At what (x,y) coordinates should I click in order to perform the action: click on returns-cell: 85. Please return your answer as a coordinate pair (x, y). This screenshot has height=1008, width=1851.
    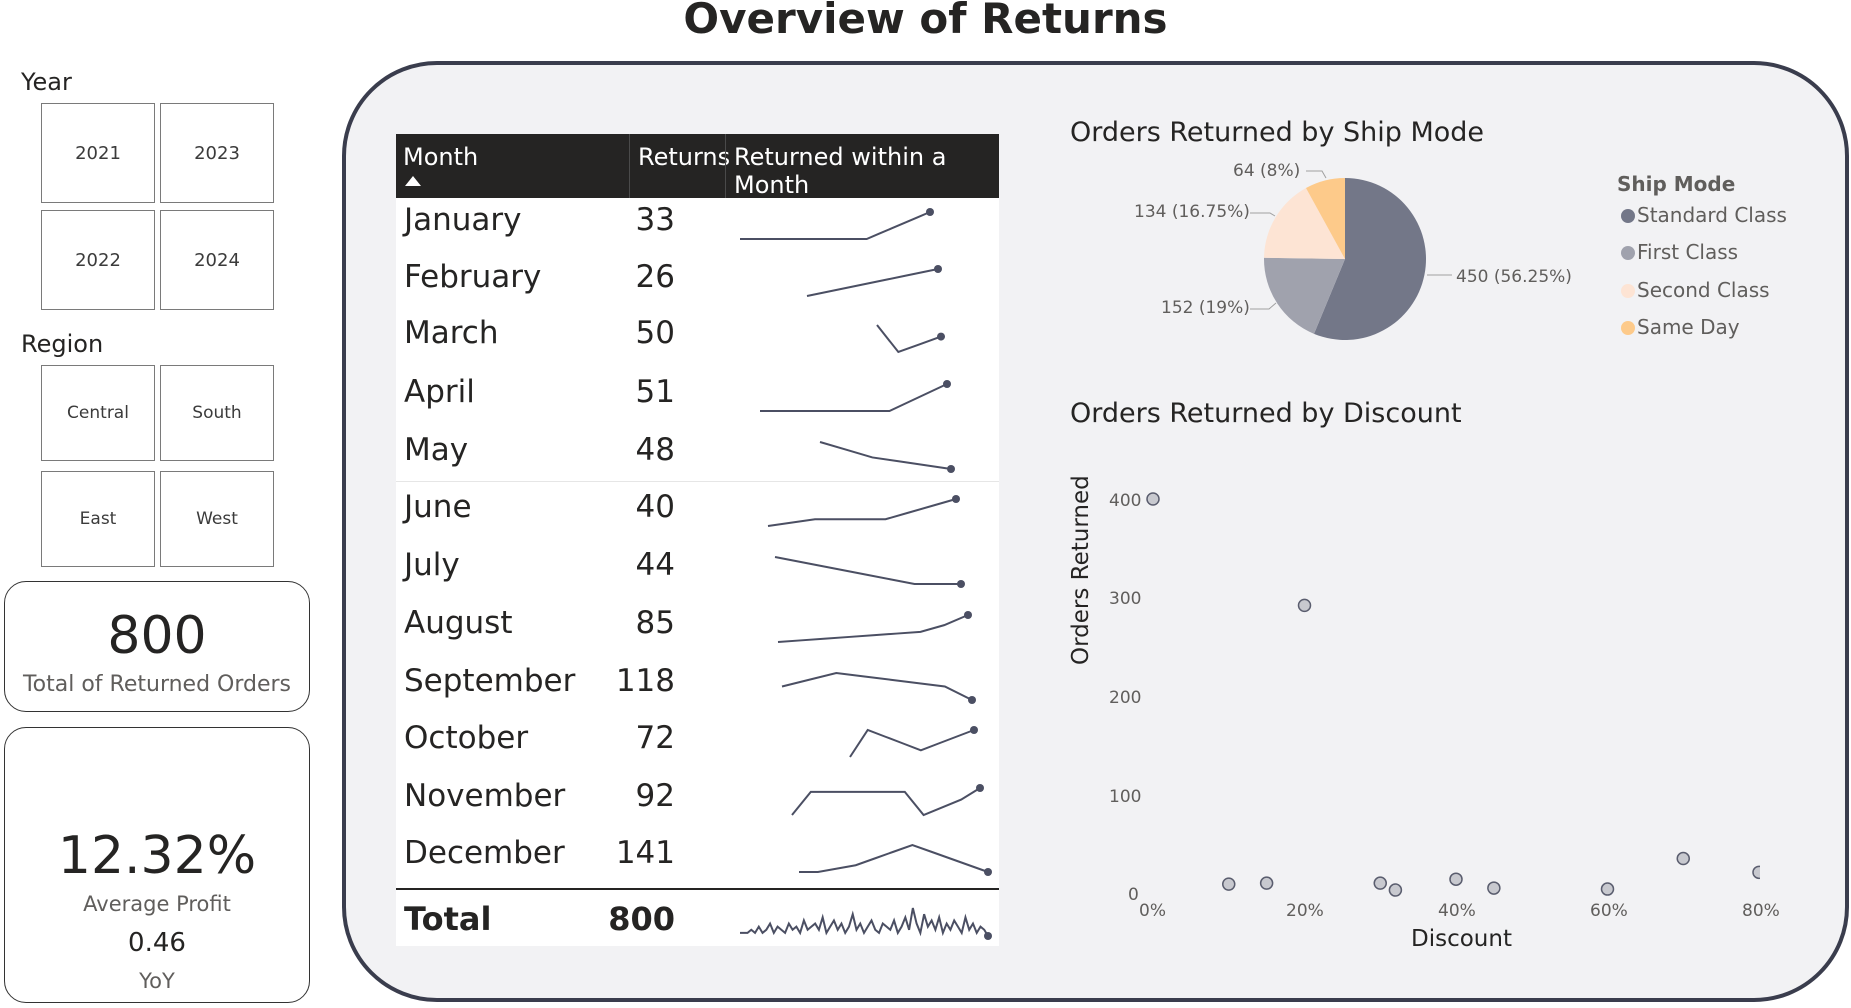
    Looking at the image, I should click on (655, 623).